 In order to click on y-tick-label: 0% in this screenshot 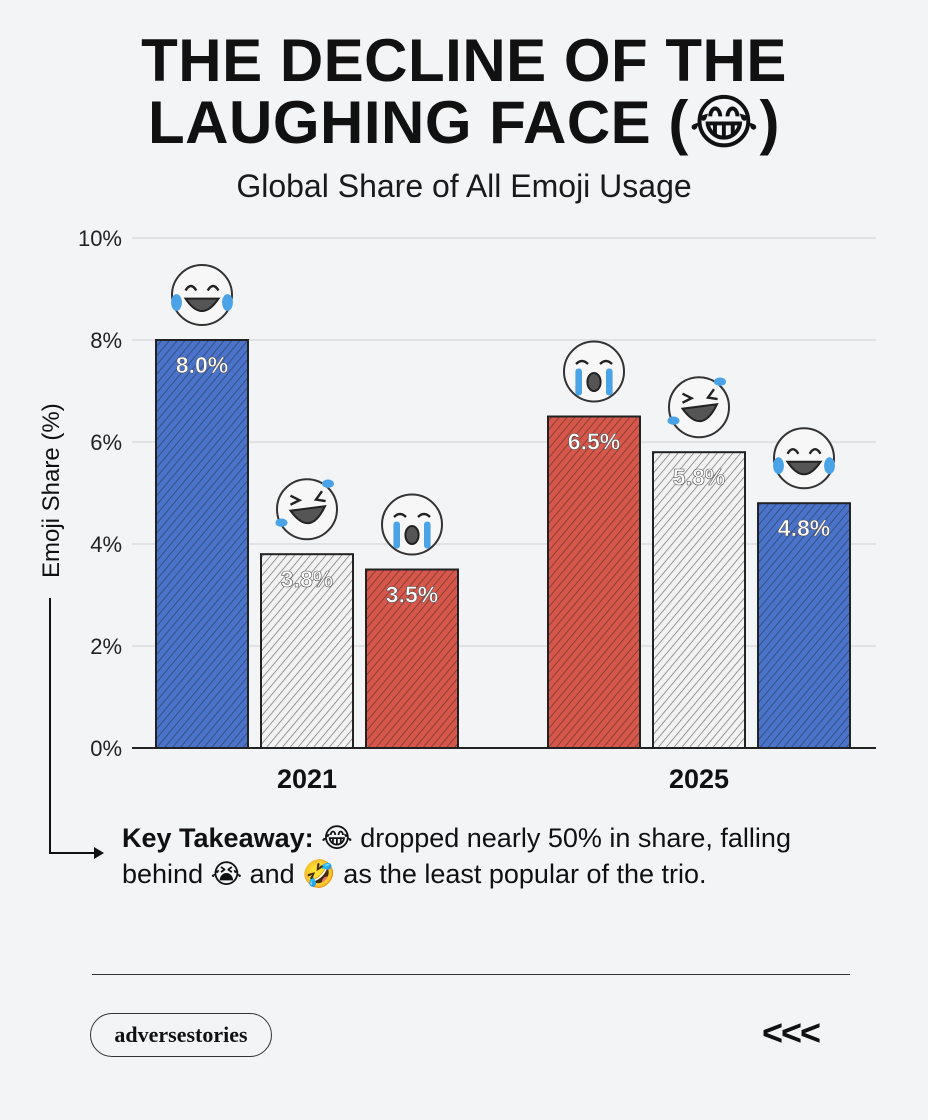, I will do `click(106, 748)`.